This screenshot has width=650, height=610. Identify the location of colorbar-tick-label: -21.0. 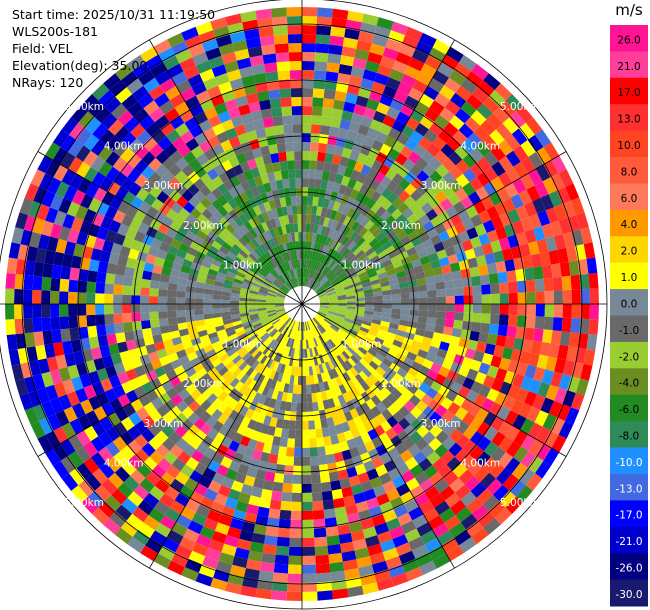
(628, 542).